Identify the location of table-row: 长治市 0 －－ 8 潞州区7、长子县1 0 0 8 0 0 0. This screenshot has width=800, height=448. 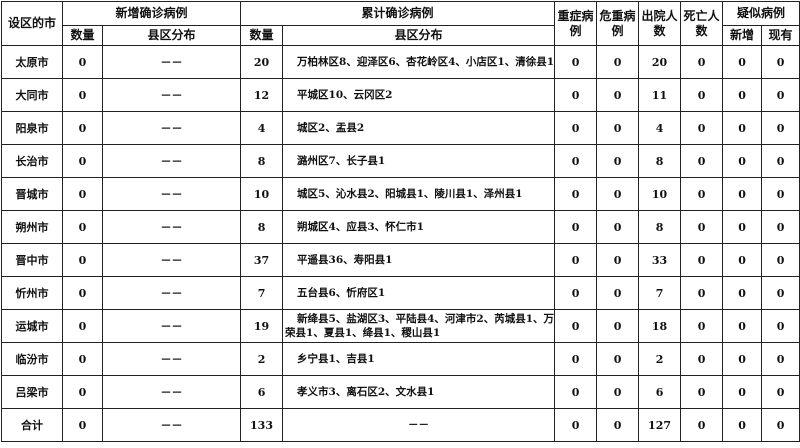
(400, 161).